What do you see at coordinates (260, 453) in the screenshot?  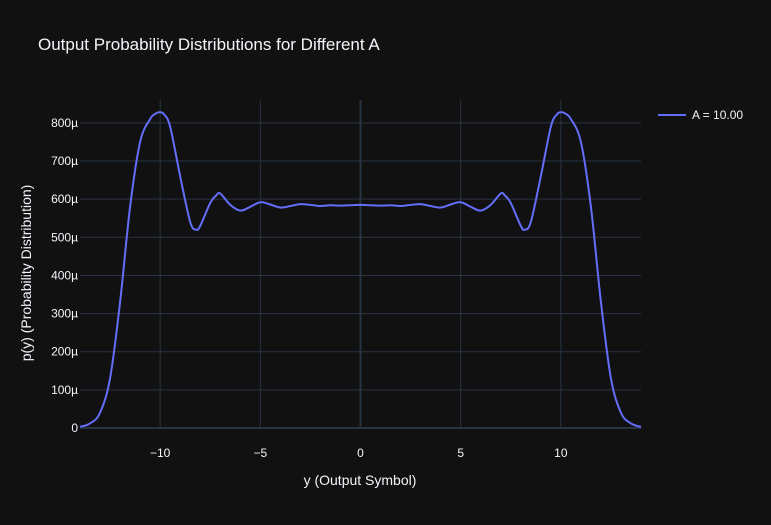 I see `x-tick-label: −5` at bounding box center [260, 453].